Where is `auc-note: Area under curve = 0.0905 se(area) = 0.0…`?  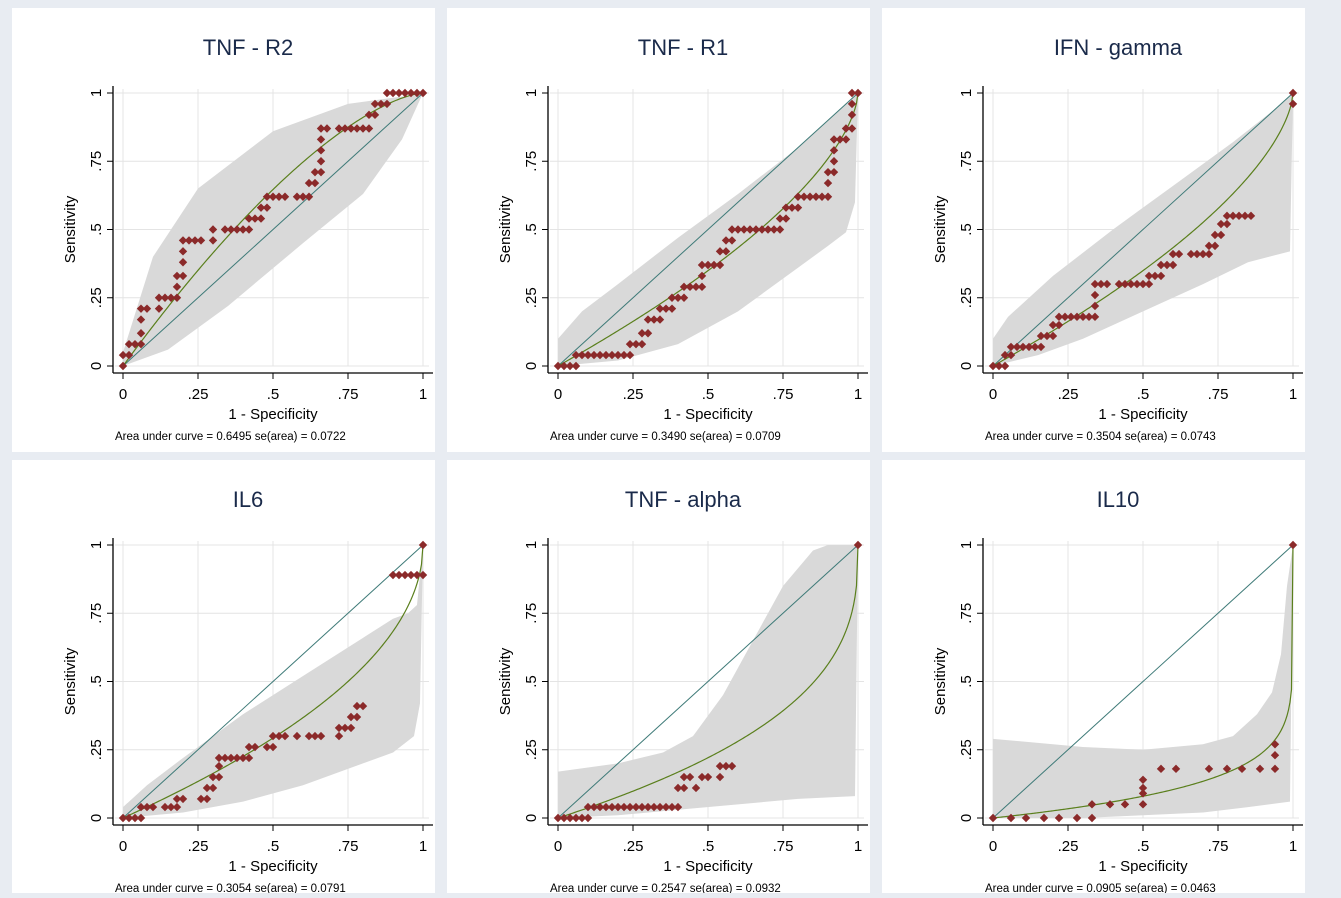
auc-note: Area under curve = 0.0905 se(area) = 0.0… is located at coordinates (1100, 888).